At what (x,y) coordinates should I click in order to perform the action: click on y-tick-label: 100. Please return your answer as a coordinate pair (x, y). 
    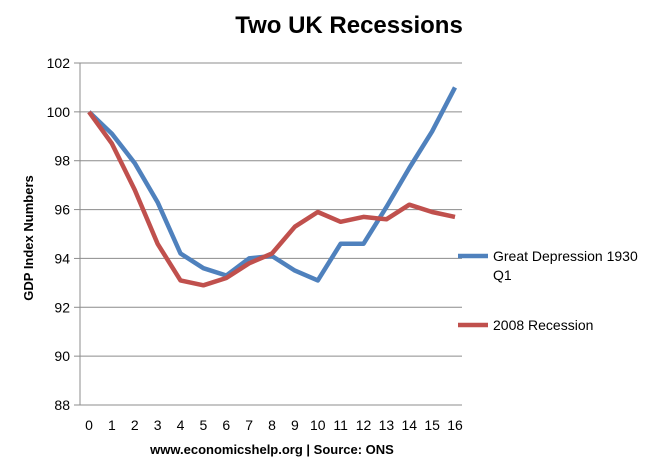
    Looking at the image, I should click on (59, 112).